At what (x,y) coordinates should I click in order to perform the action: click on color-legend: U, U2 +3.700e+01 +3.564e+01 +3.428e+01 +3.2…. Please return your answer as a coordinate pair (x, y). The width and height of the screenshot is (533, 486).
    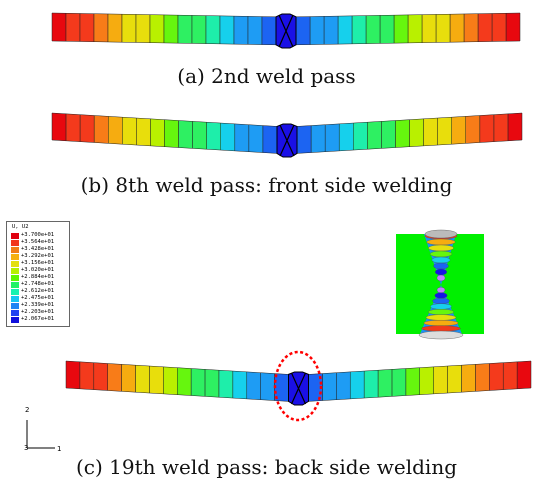
    Looking at the image, I should click on (38, 274).